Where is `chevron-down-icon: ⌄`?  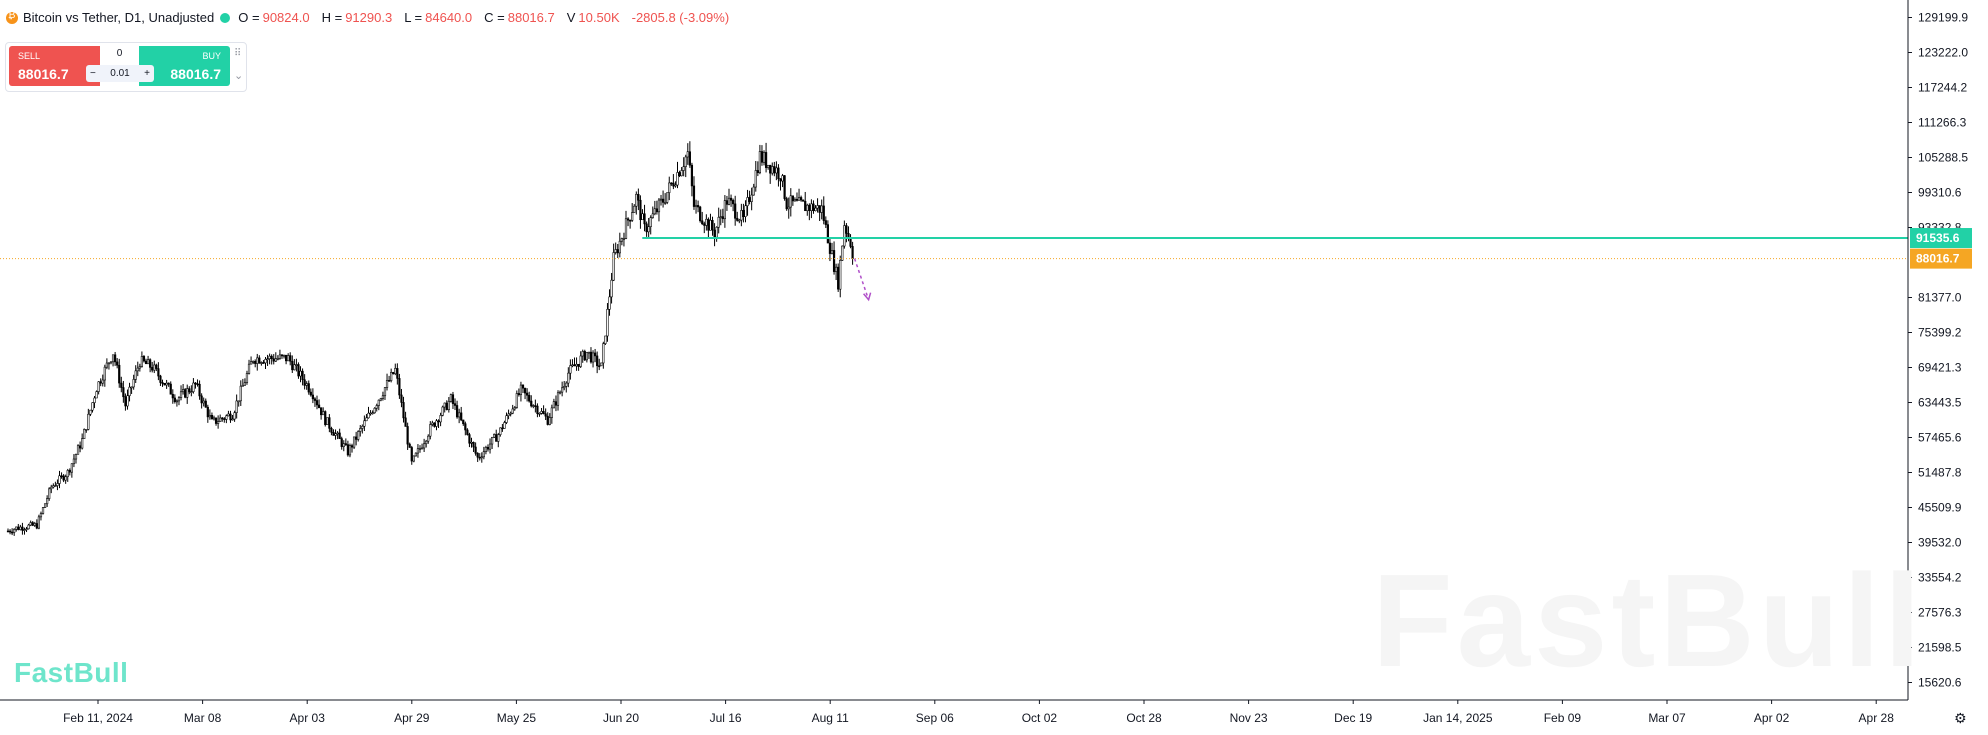
chevron-down-icon: ⌄ is located at coordinates (239, 76).